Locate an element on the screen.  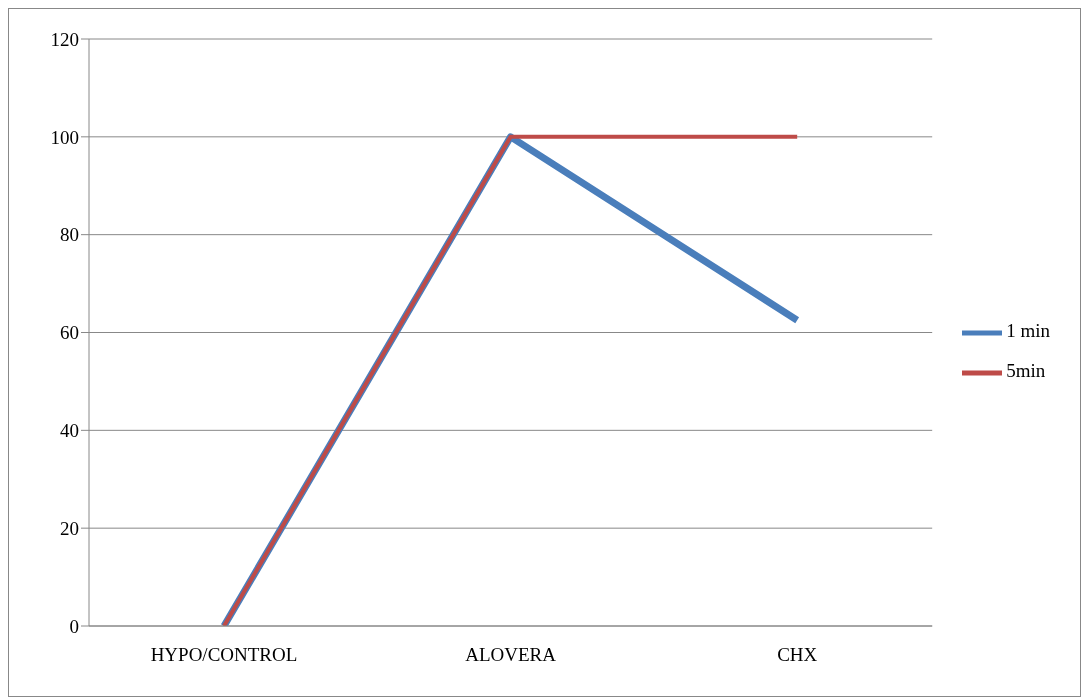
x-tick-label: ALOVERA is located at coordinates (511, 655).